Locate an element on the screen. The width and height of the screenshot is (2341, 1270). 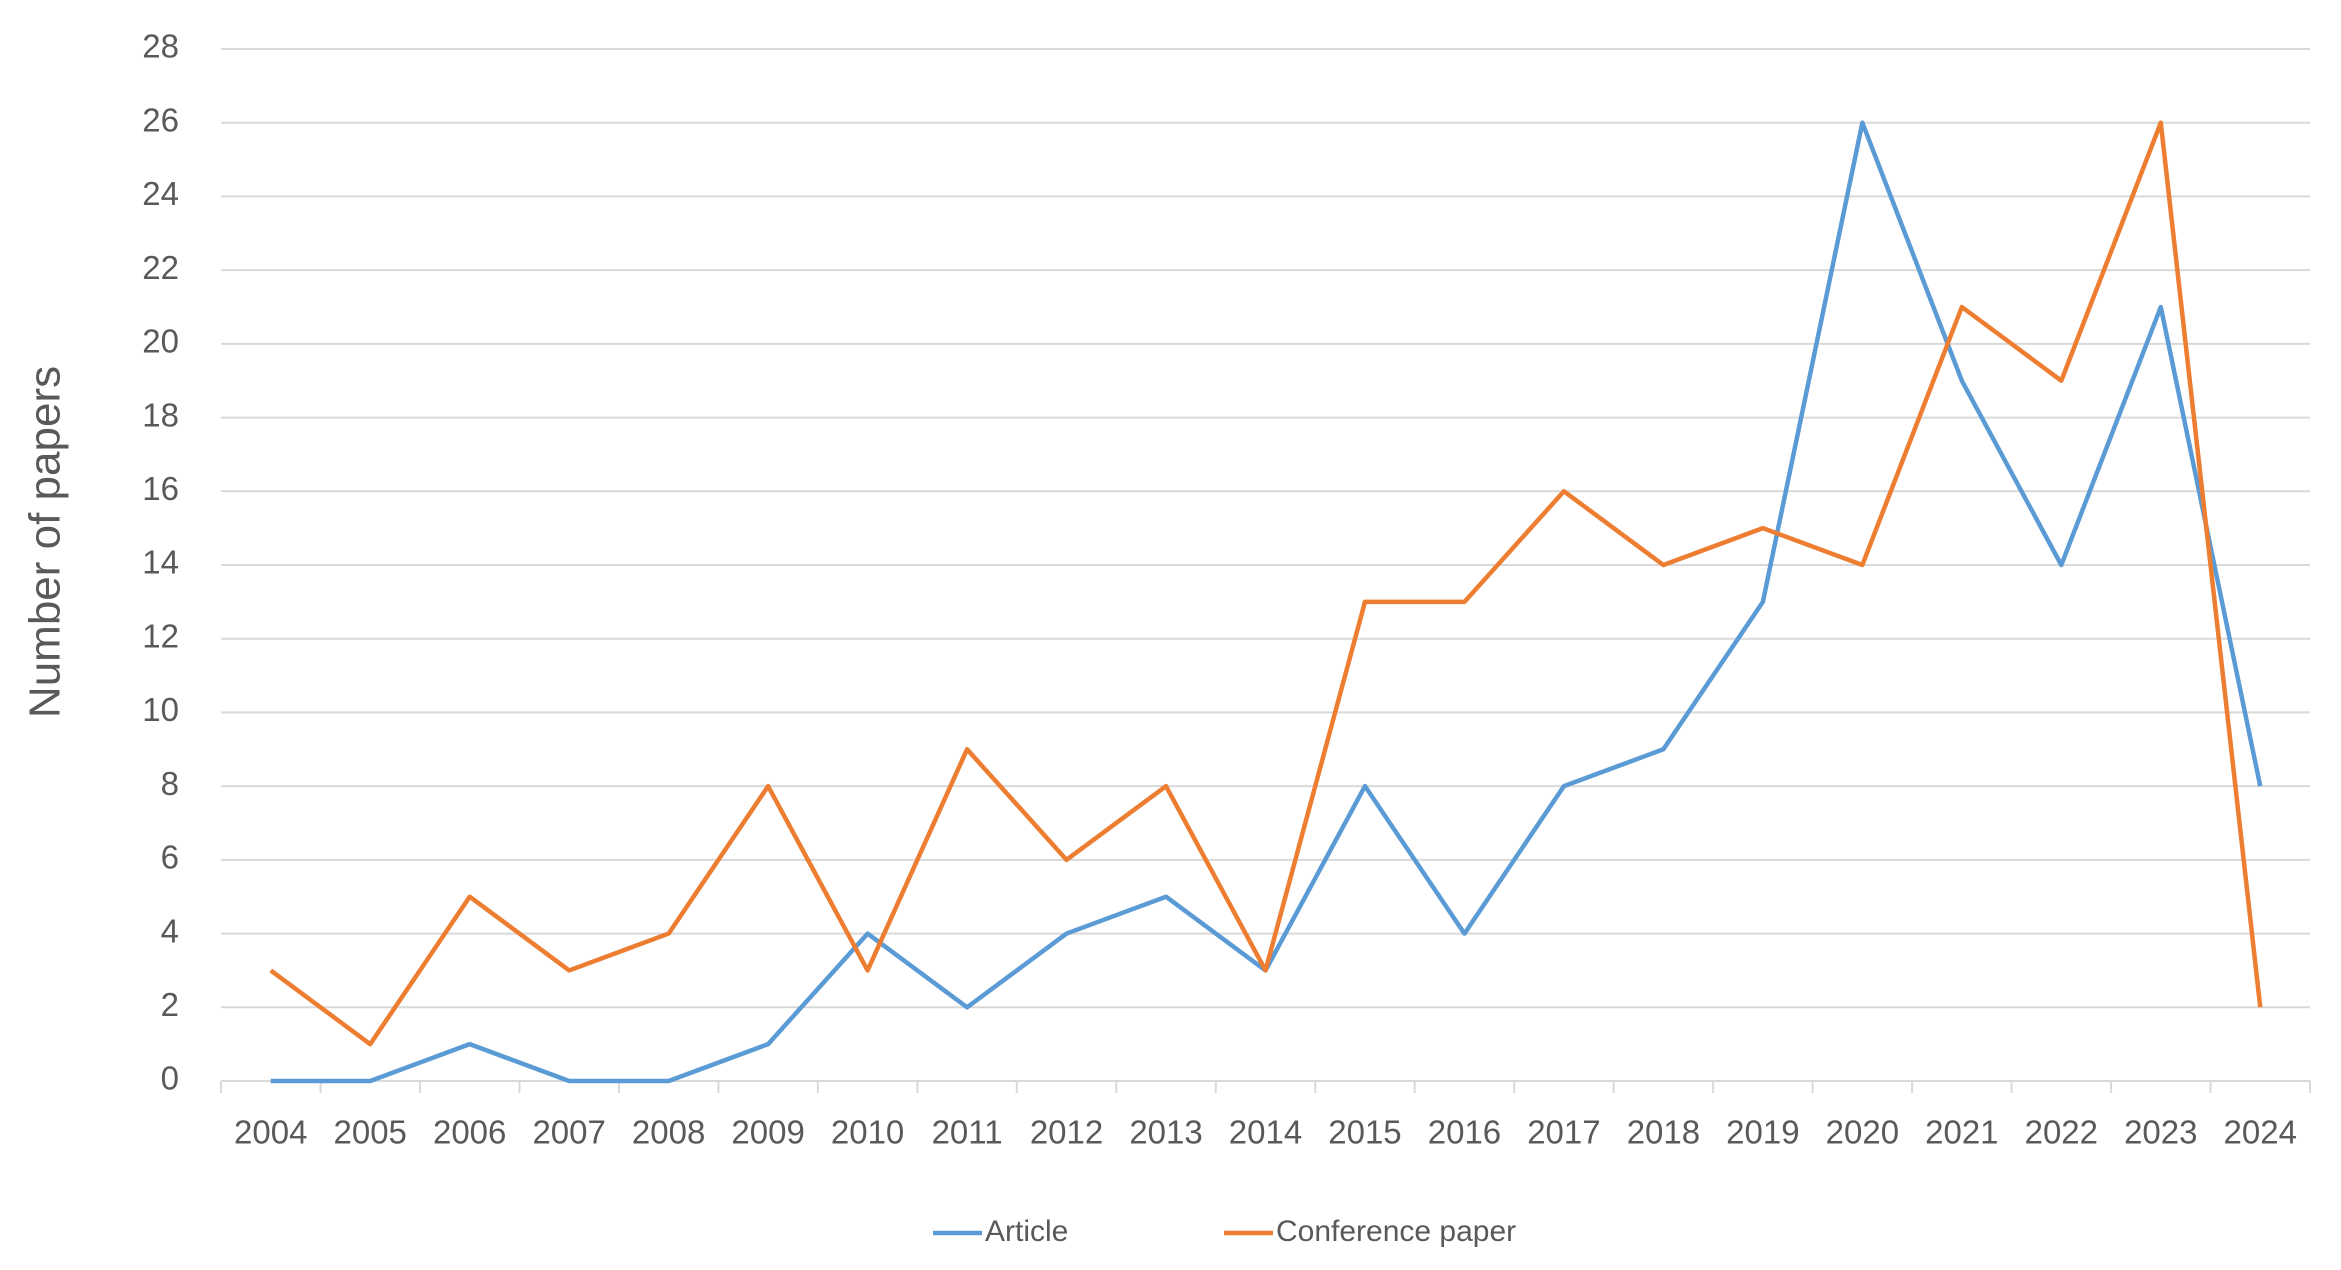
y-tick-label: 18 is located at coordinates (160, 414).